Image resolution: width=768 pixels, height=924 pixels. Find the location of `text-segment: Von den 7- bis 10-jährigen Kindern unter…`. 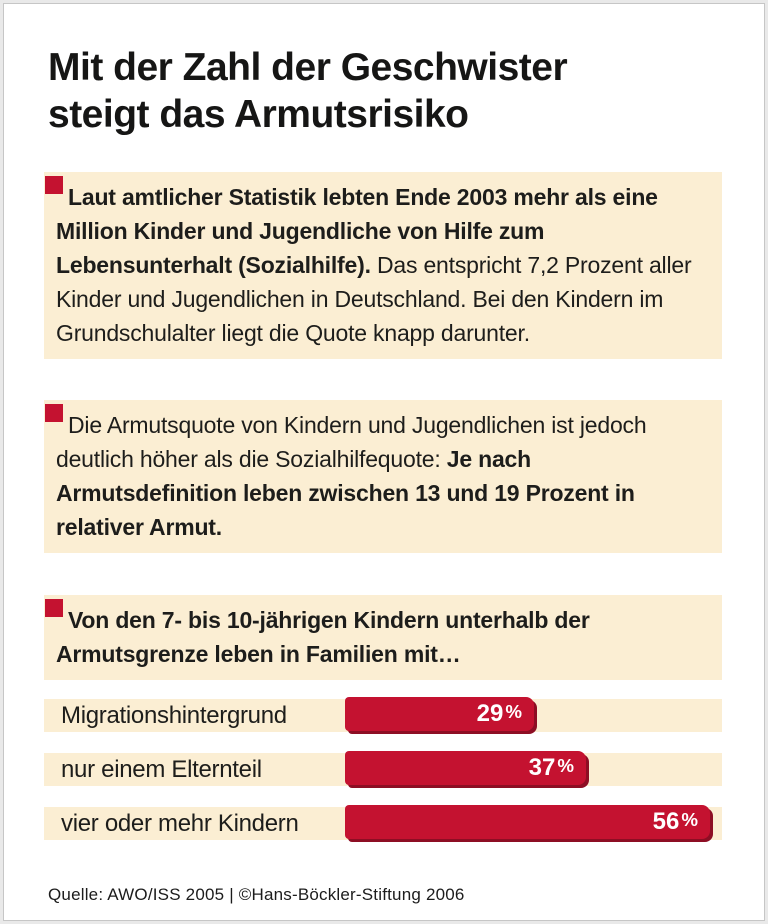

text-segment: Von den 7- bis 10-jährigen Kindern unter… is located at coordinates (323, 637).